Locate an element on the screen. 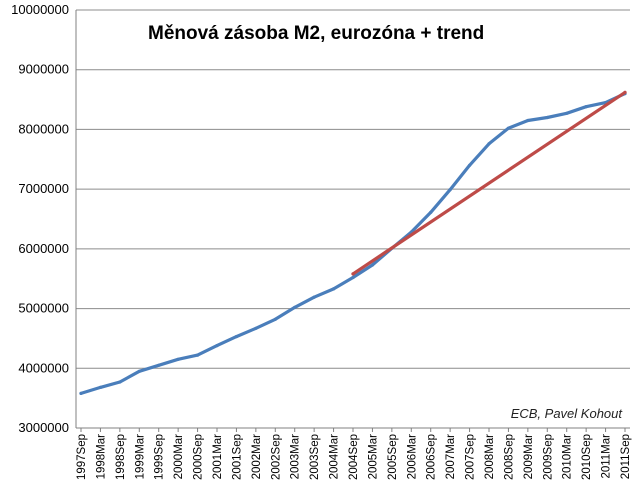  m2-point-1997Sep is located at coordinates (81, 393).